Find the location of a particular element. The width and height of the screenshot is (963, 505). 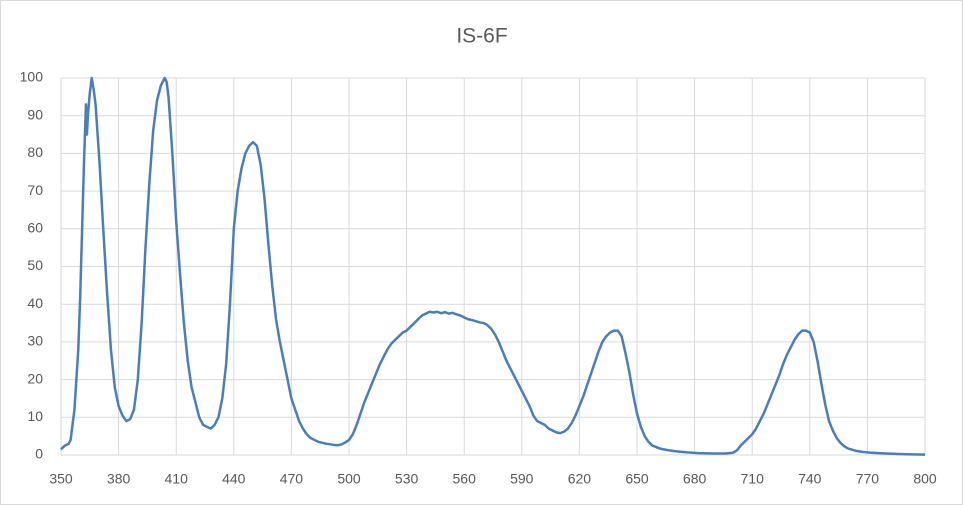

chart-title: IS-6F is located at coordinates (481, 36).